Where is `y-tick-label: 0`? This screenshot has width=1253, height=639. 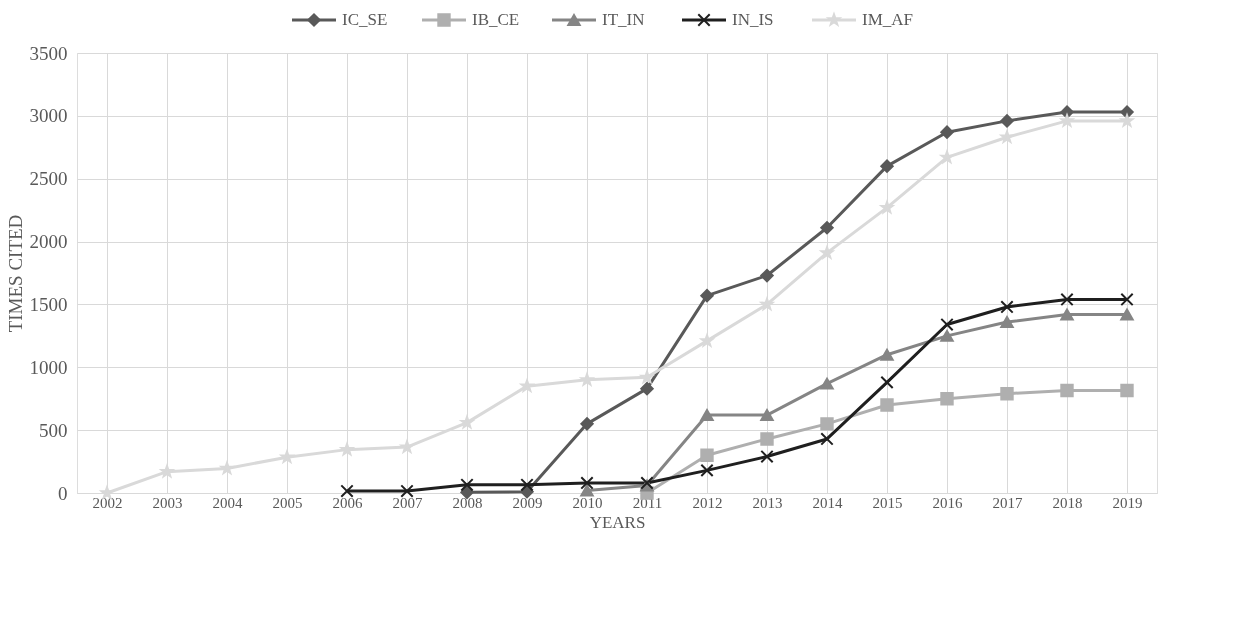 y-tick-label: 0 is located at coordinates (63, 493).